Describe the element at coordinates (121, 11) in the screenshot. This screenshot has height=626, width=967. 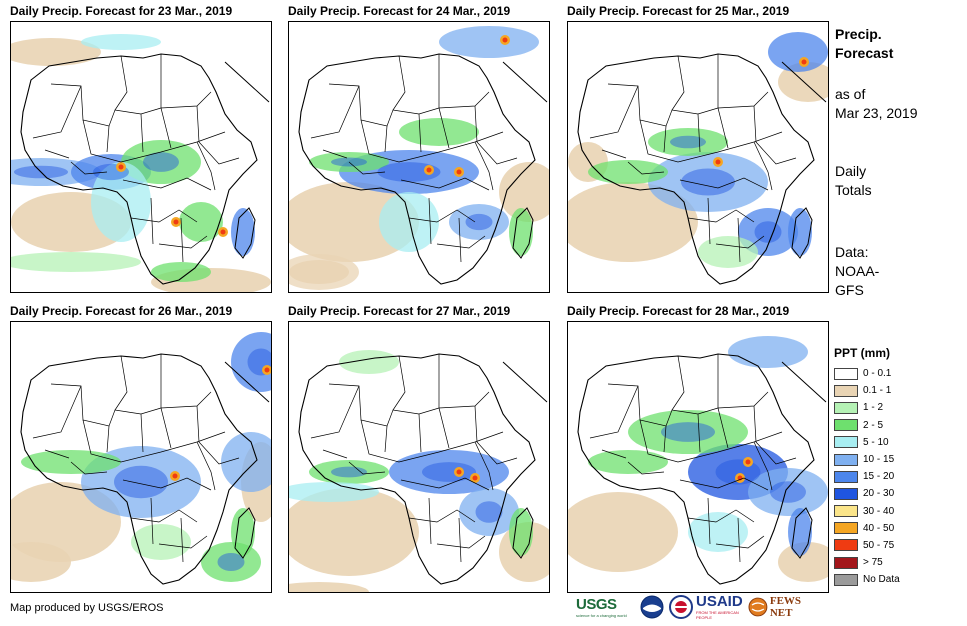
I see `panel-title: Daily Precip. Forecast for 23 Mar., 2019` at that location.